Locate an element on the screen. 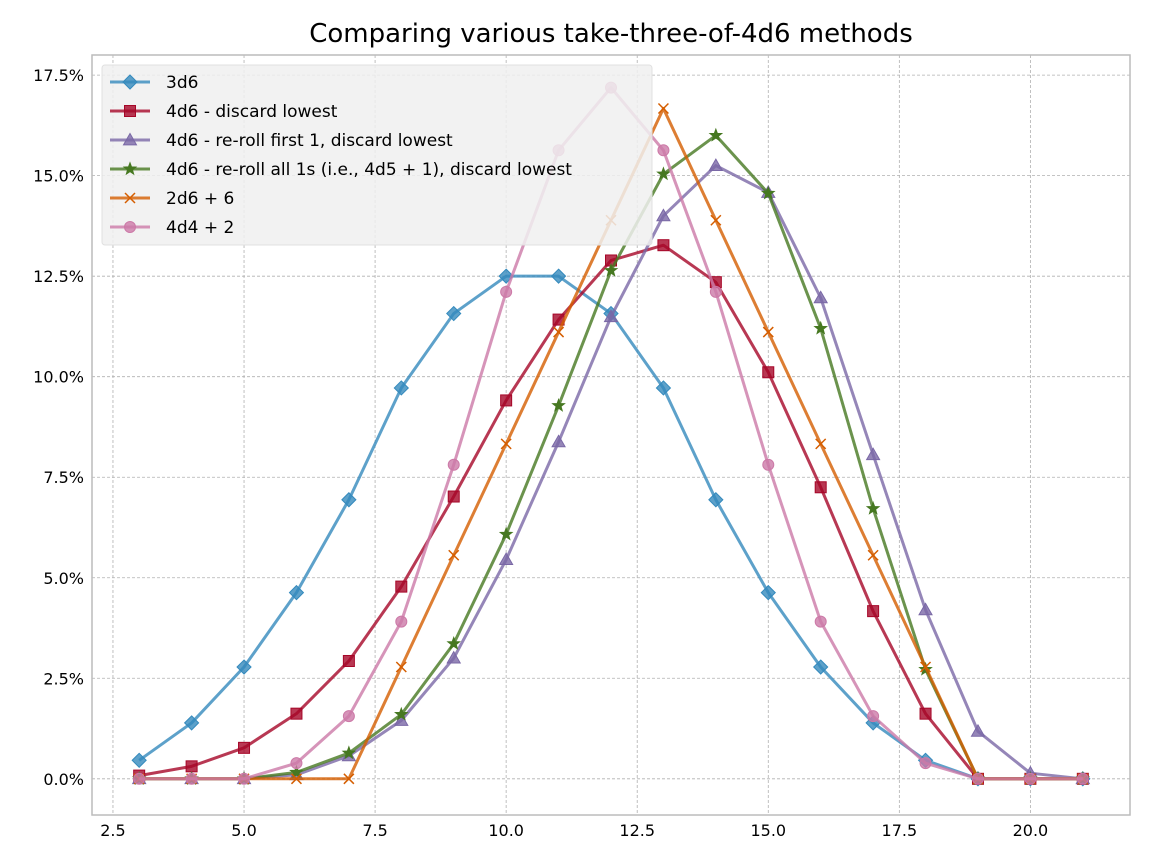  y-tick-label: 15.0% is located at coordinates (58, 176).